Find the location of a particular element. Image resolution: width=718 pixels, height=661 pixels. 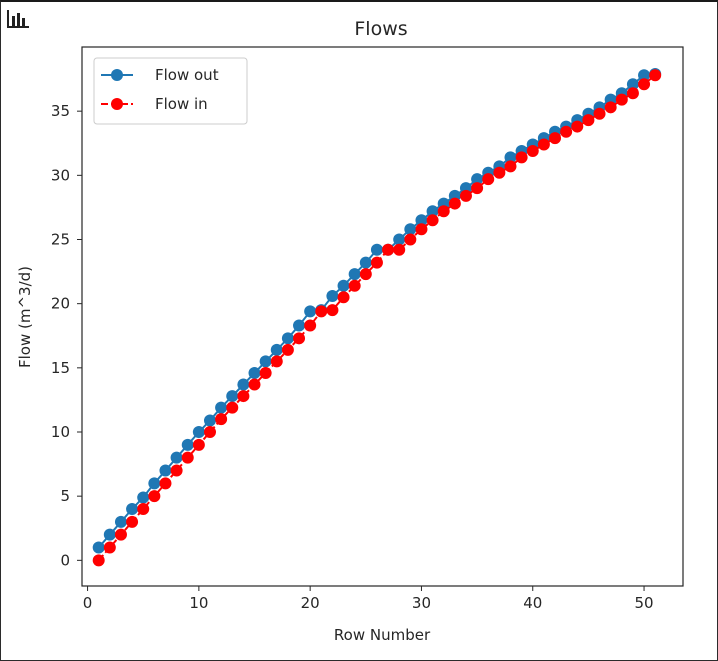

y-tick-label: 25 is located at coordinates (60, 240).